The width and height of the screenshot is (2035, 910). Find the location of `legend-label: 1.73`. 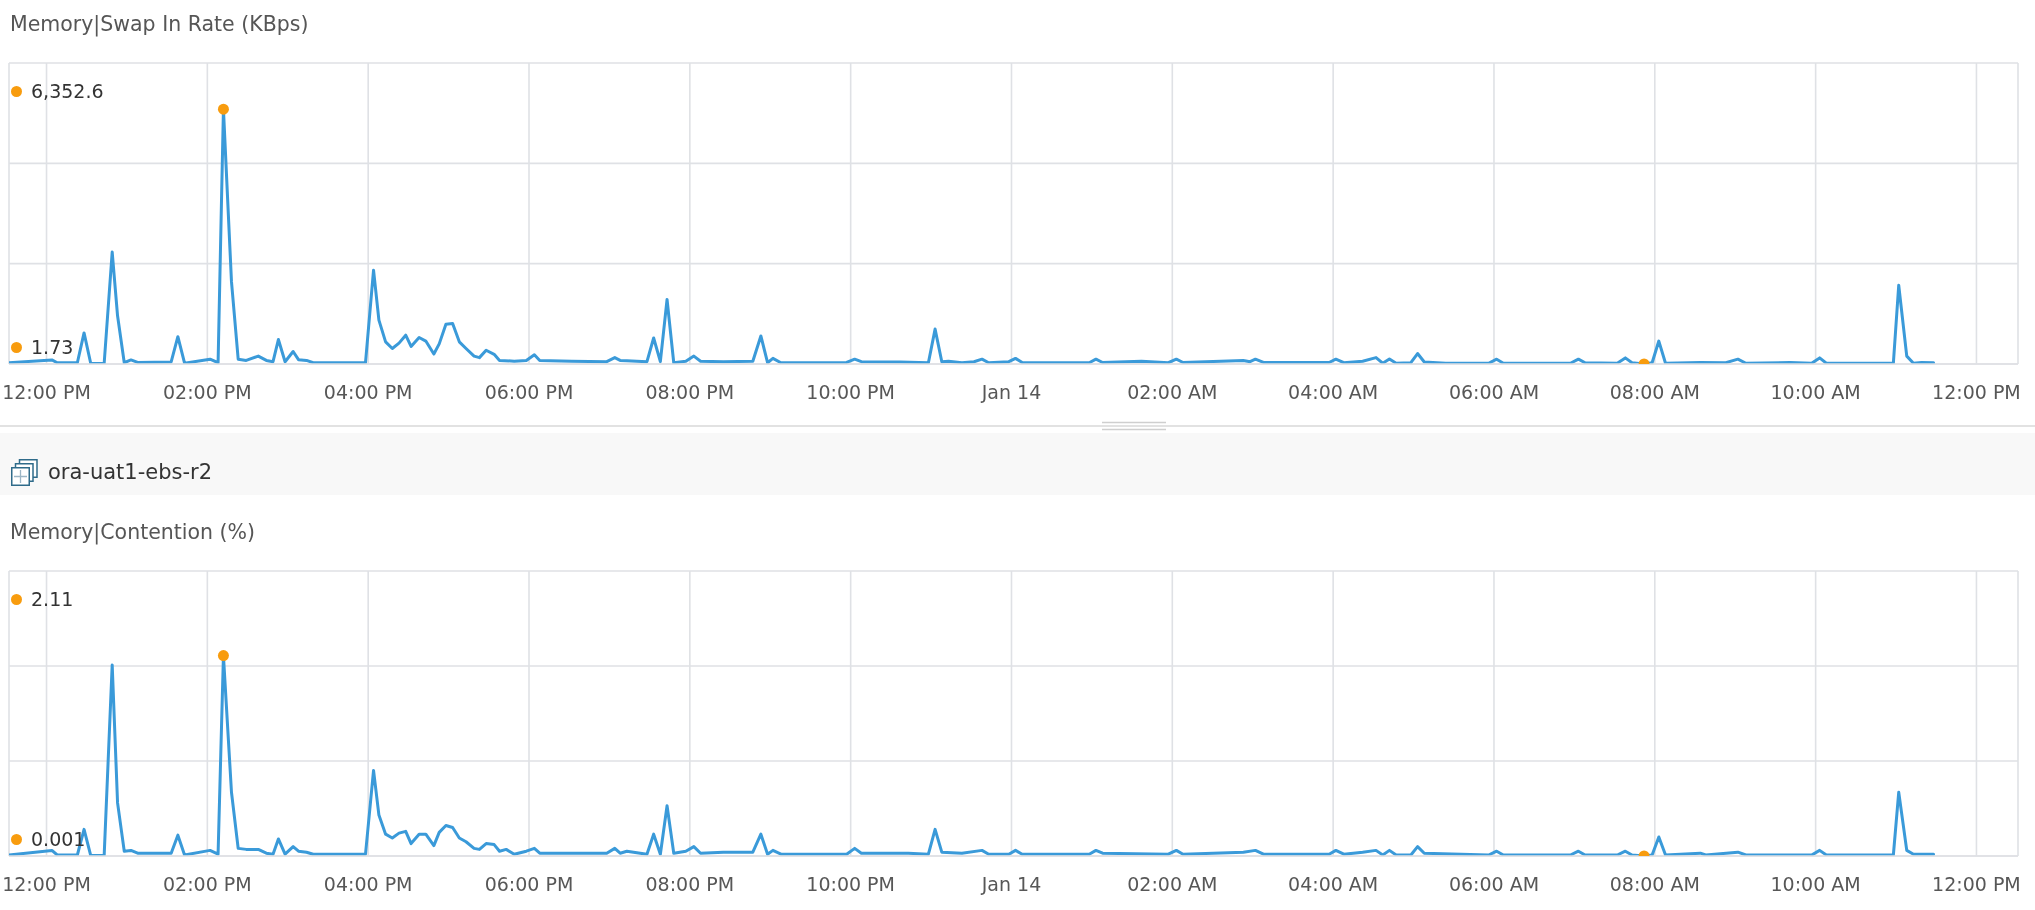

legend-label: 1.73 is located at coordinates (52, 347).